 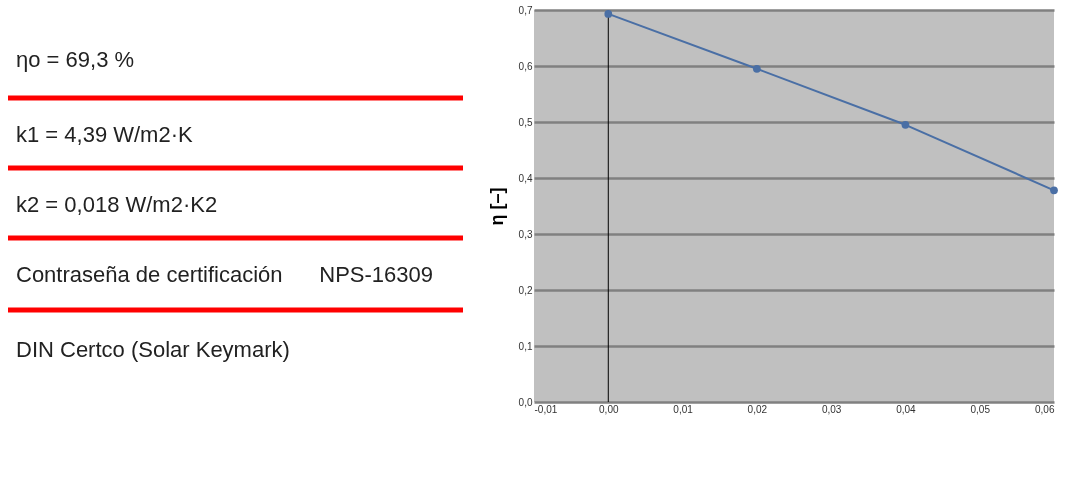 What do you see at coordinates (525, 290) in the screenshot?
I see `y-tick-label: 0,2` at bounding box center [525, 290].